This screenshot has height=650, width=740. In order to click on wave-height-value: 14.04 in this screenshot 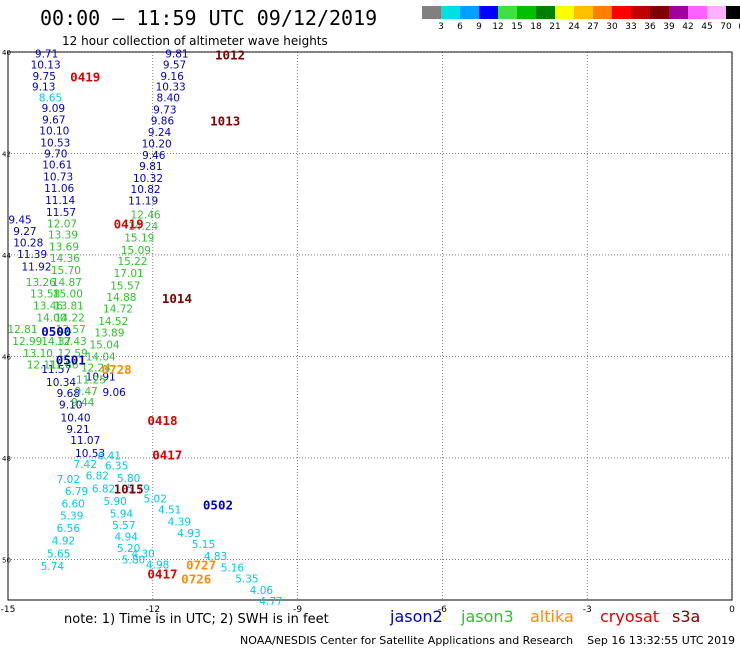, I will do `click(101, 357)`.